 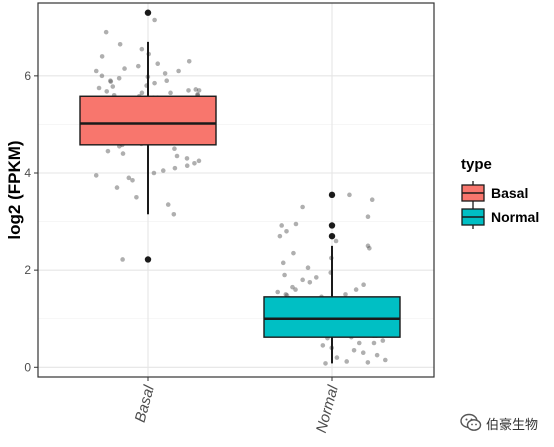 I want to click on y-tick-label: 2, so click(x=27, y=270).